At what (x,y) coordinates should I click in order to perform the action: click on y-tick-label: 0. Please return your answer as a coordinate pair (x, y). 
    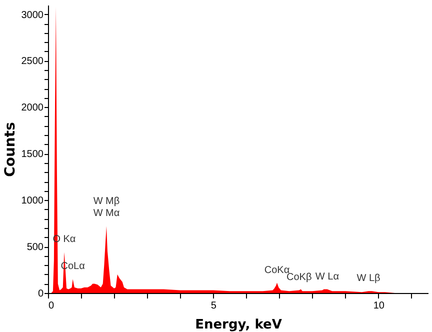
    Looking at the image, I should click on (41, 294).